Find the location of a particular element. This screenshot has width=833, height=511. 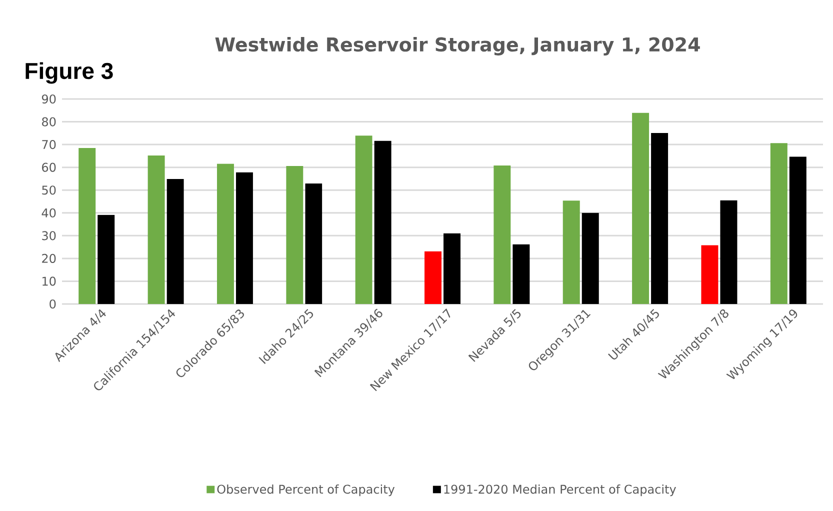

caption: Figure 3 is located at coordinates (69, 73).